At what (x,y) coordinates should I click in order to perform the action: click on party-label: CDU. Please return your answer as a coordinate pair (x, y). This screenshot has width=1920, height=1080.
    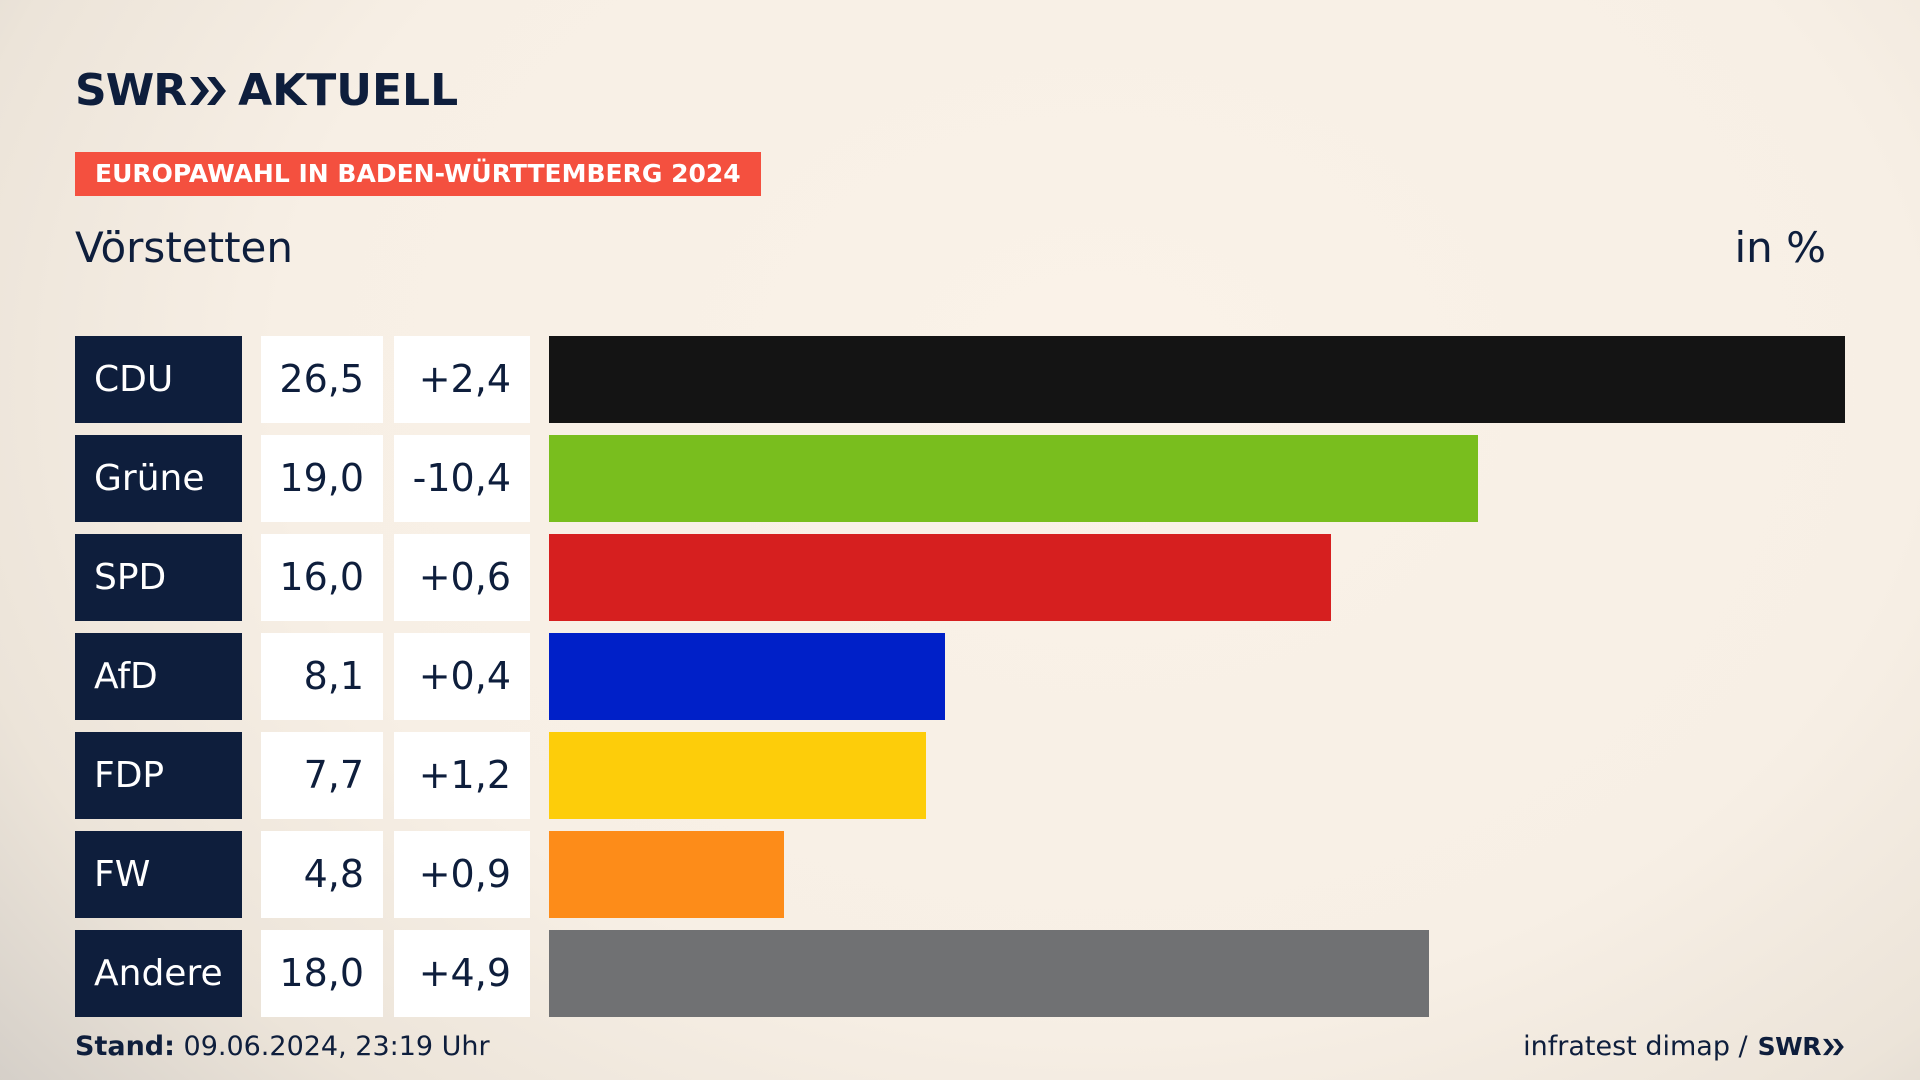
    Looking at the image, I should click on (158, 379).